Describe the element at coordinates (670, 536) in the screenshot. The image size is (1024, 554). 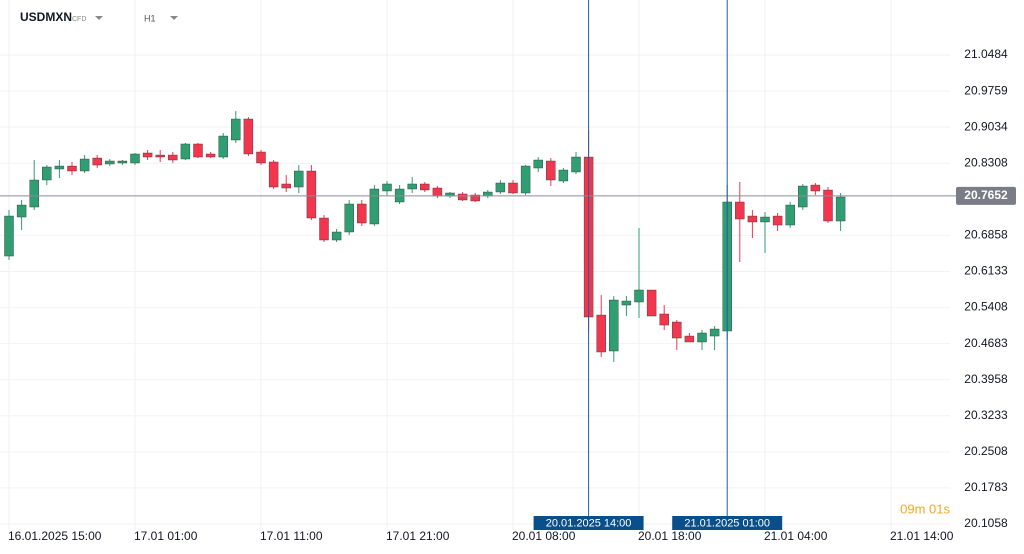
I see `x-tick-label: 20.01 18:00` at that location.